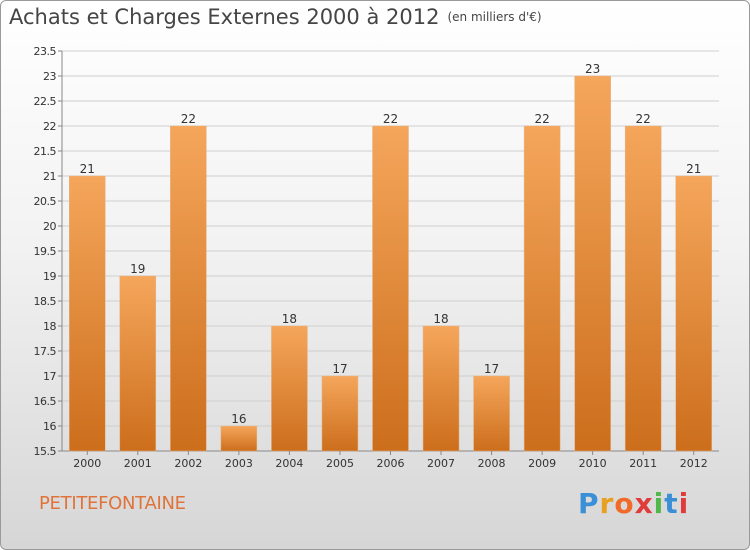 Image resolution: width=750 pixels, height=550 pixels. What do you see at coordinates (643, 463) in the screenshot?
I see `x-tick-label: 2011` at bounding box center [643, 463].